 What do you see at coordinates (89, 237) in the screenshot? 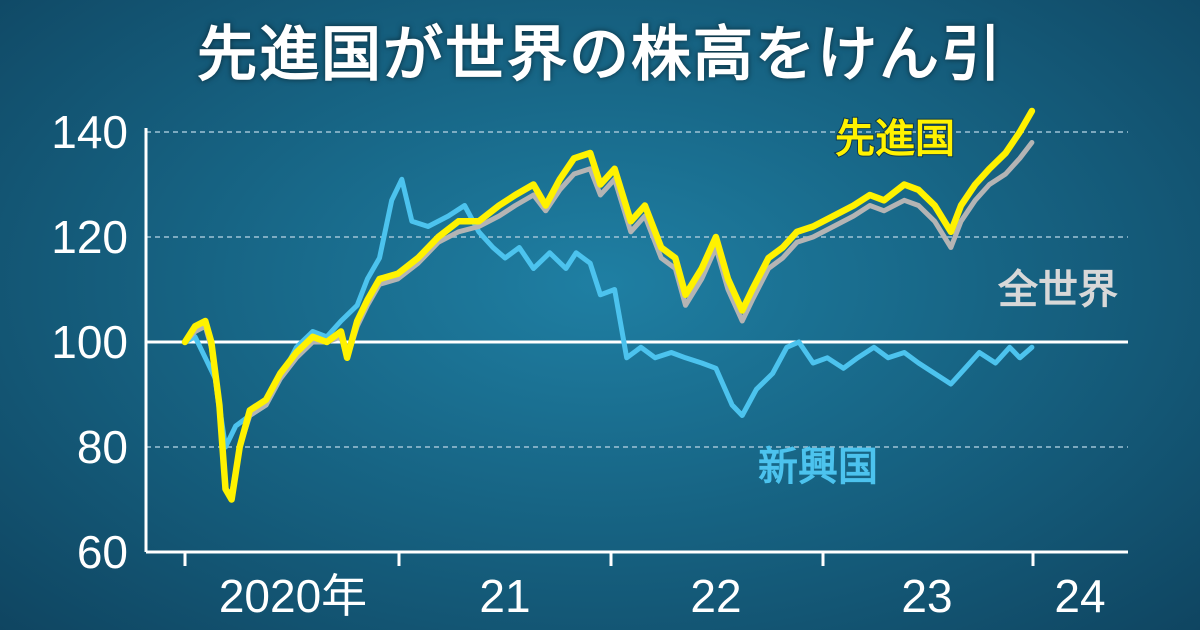
I see `y-tick-label: 120` at bounding box center [89, 237].